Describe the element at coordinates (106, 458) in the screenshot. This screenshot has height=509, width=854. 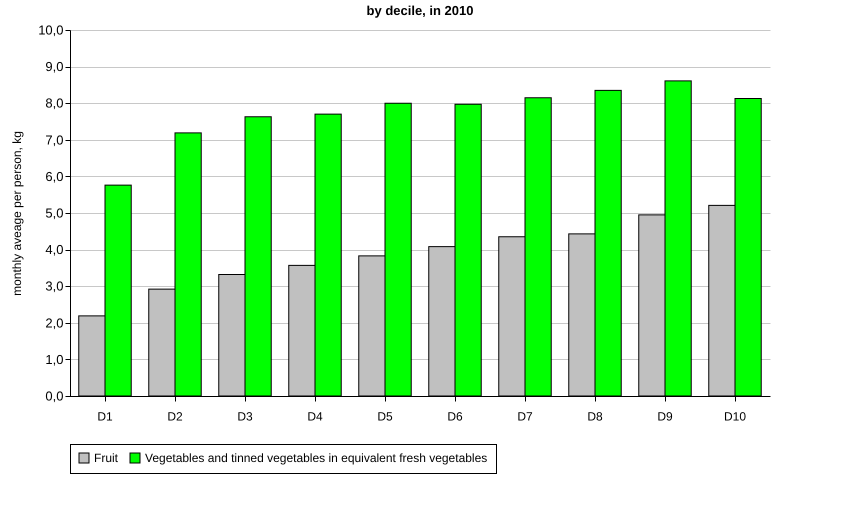
I see `legend-label: Fruit` at that location.